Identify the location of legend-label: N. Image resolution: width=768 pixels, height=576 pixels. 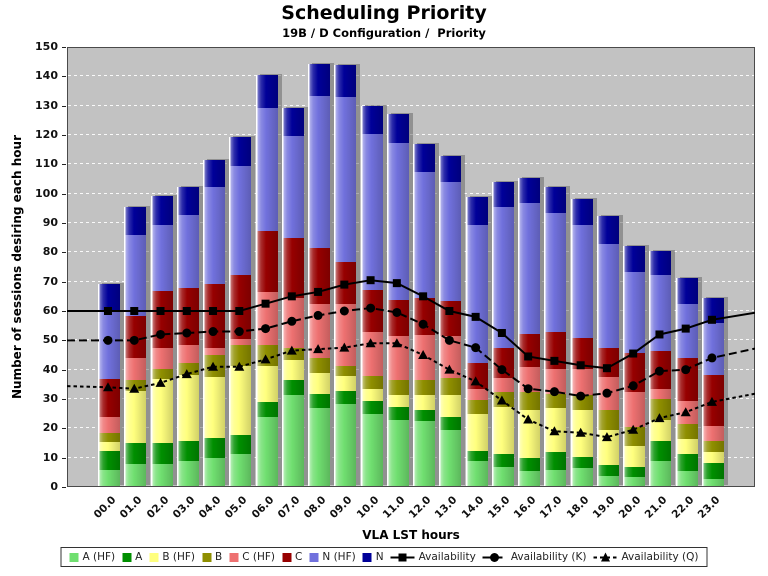
(379, 557).